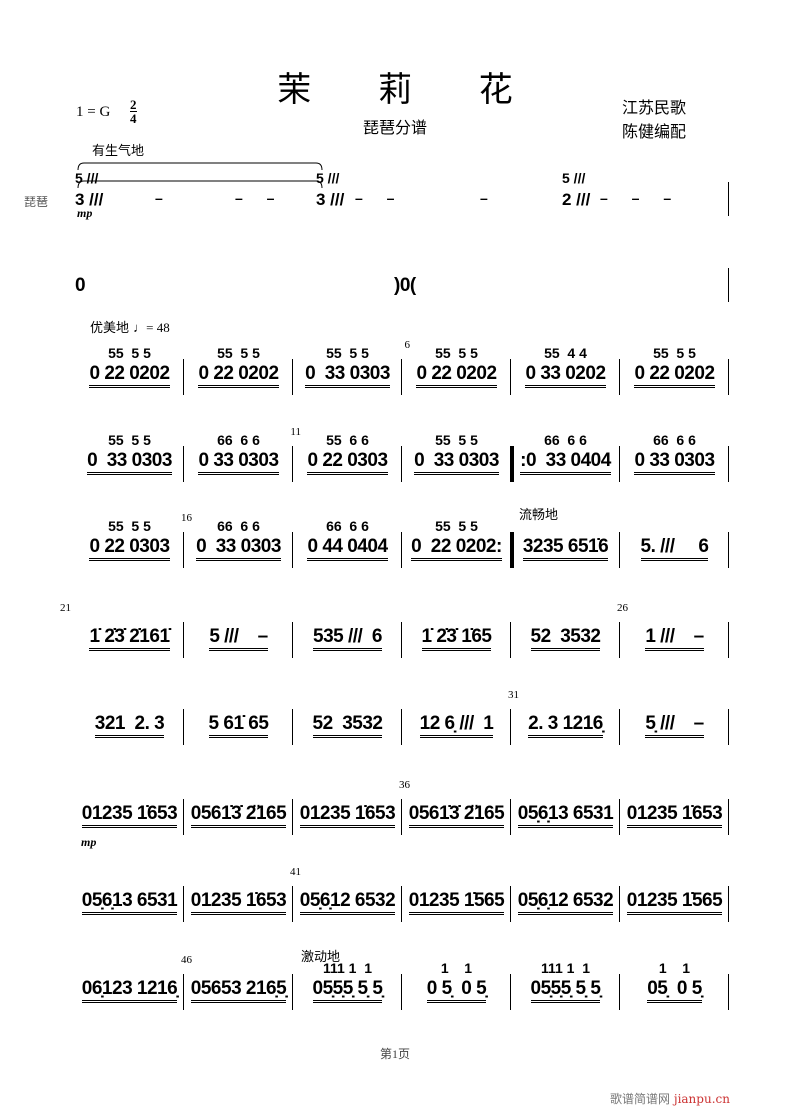  What do you see at coordinates (565, 902) in the screenshot?
I see `measure: 05̣6̣12 6532` at bounding box center [565, 902].